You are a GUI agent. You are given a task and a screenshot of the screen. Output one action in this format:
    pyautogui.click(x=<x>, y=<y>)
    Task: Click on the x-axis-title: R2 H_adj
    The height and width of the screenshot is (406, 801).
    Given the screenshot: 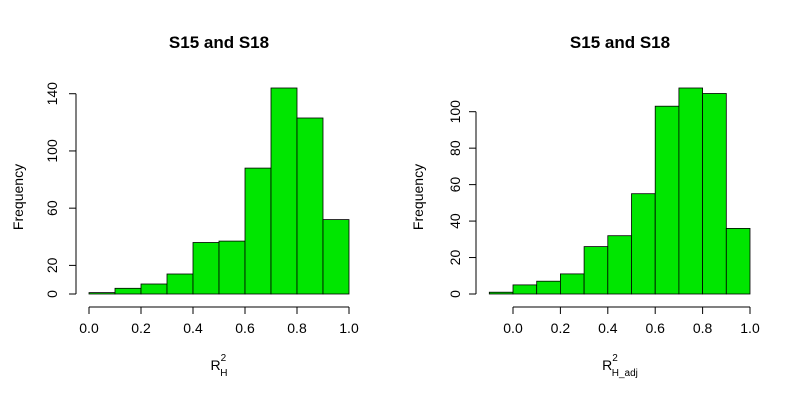 What is the action you would take?
    pyautogui.click(x=620, y=366)
    